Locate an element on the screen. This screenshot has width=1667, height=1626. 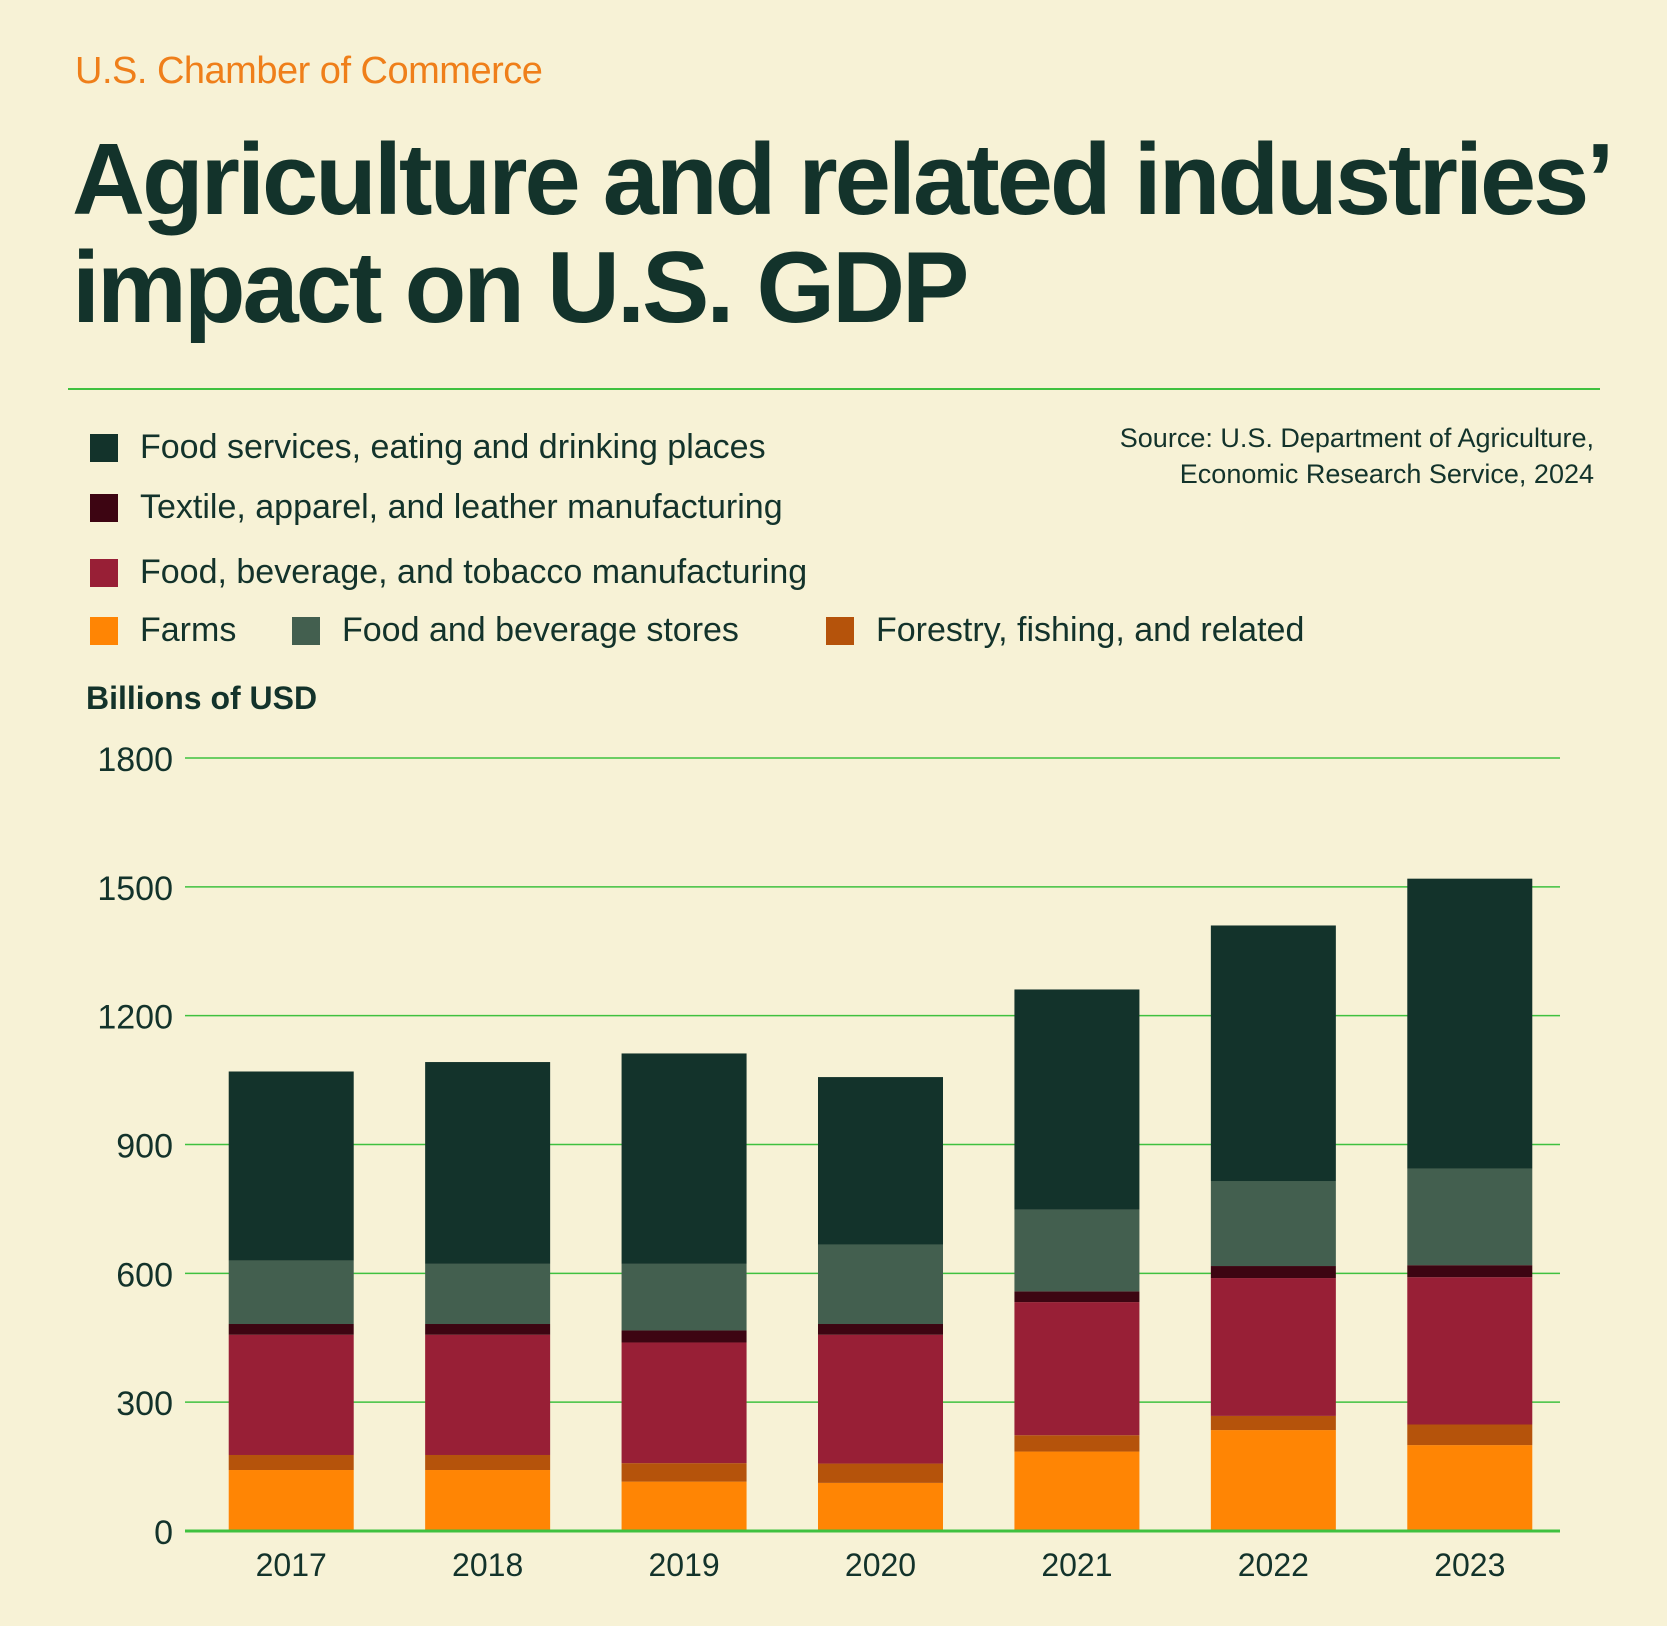
legend-label-farms: Farms is located at coordinates (188, 630).